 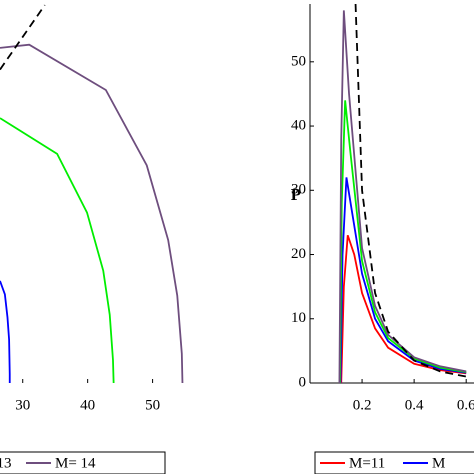 I want to click on y-tick-label: 20, so click(x=298, y=254).